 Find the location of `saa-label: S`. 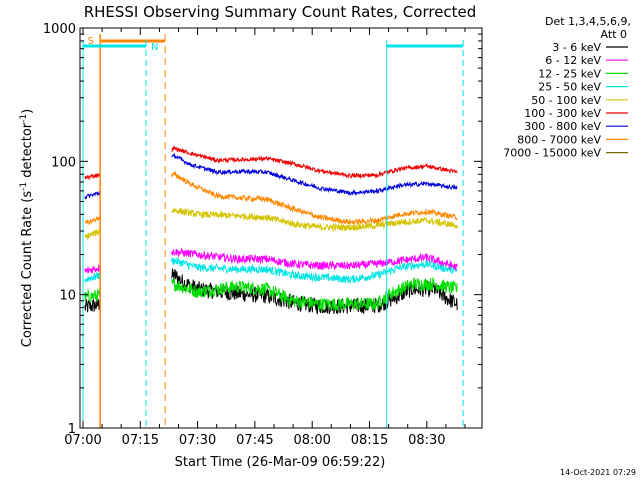

saa-label: S is located at coordinates (91, 41).